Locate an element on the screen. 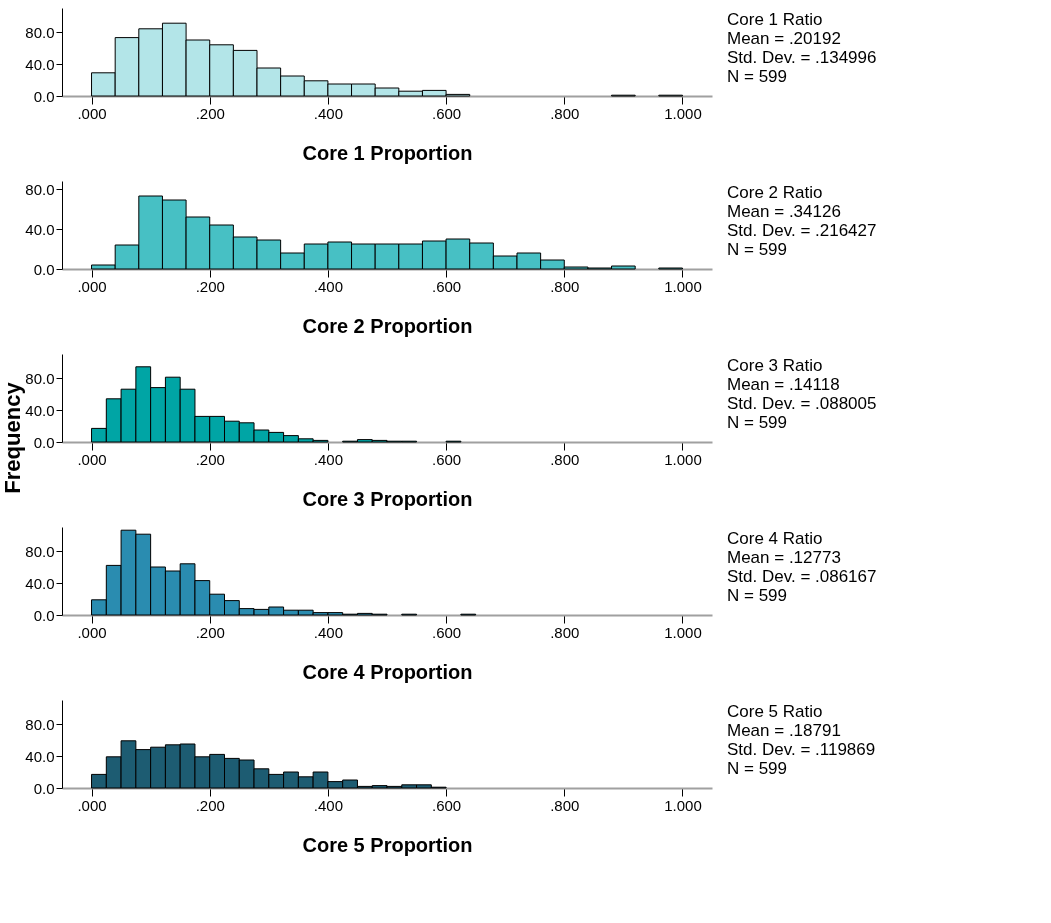 The width and height of the screenshot is (1051, 923). text: Core 1 Ratio is located at coordinates (775, 19).